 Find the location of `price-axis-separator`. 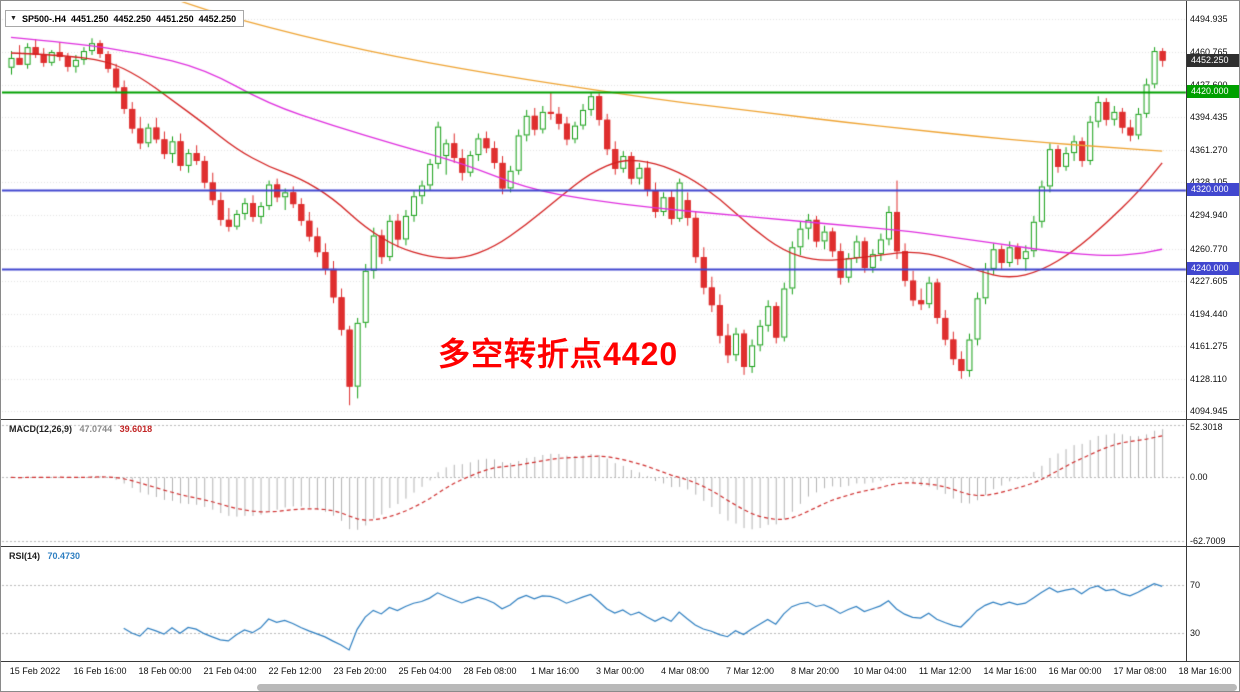

price-axis-separator is located at coordinates (1186, 331).